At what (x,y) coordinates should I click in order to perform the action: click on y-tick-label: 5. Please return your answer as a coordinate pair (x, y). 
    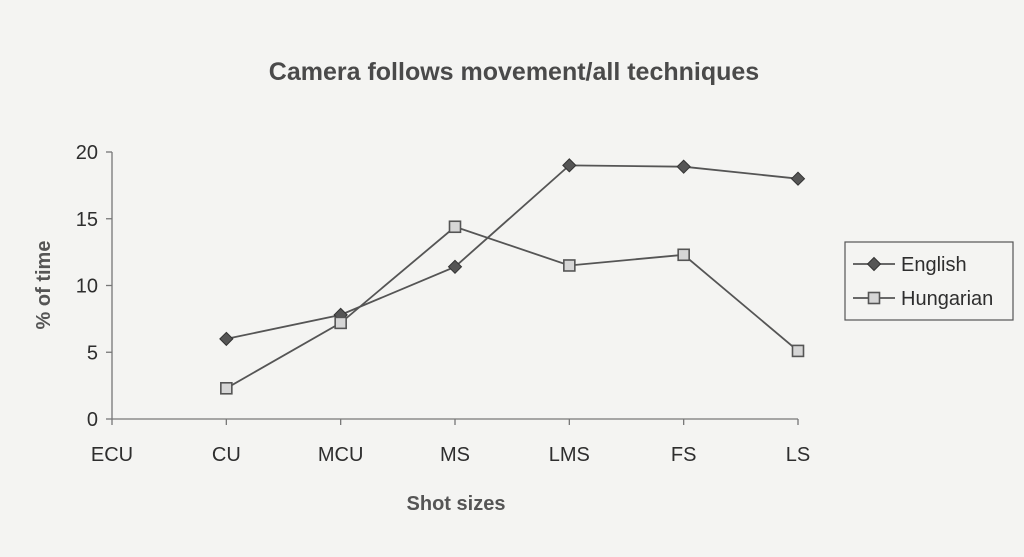
    Looking at the image, I should click on (92, 353).